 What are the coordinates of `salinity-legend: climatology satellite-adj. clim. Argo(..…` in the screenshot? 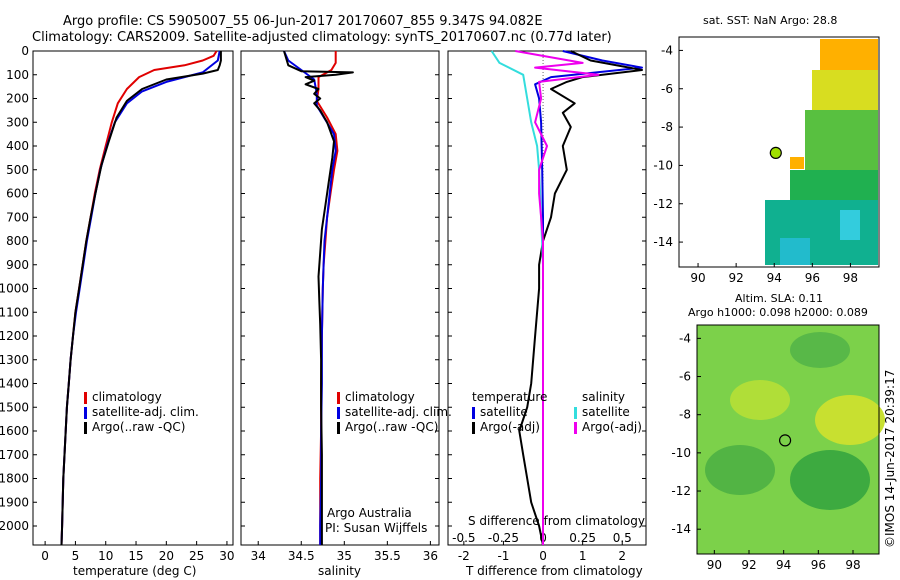 It's located at (394, 412).